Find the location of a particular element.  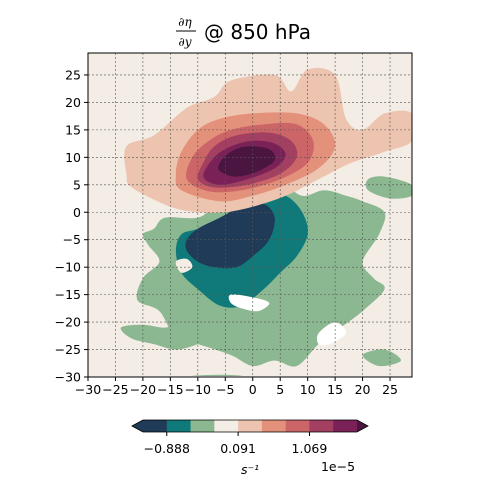

x-tick-label: −20 is located at coordinates (143, 389).